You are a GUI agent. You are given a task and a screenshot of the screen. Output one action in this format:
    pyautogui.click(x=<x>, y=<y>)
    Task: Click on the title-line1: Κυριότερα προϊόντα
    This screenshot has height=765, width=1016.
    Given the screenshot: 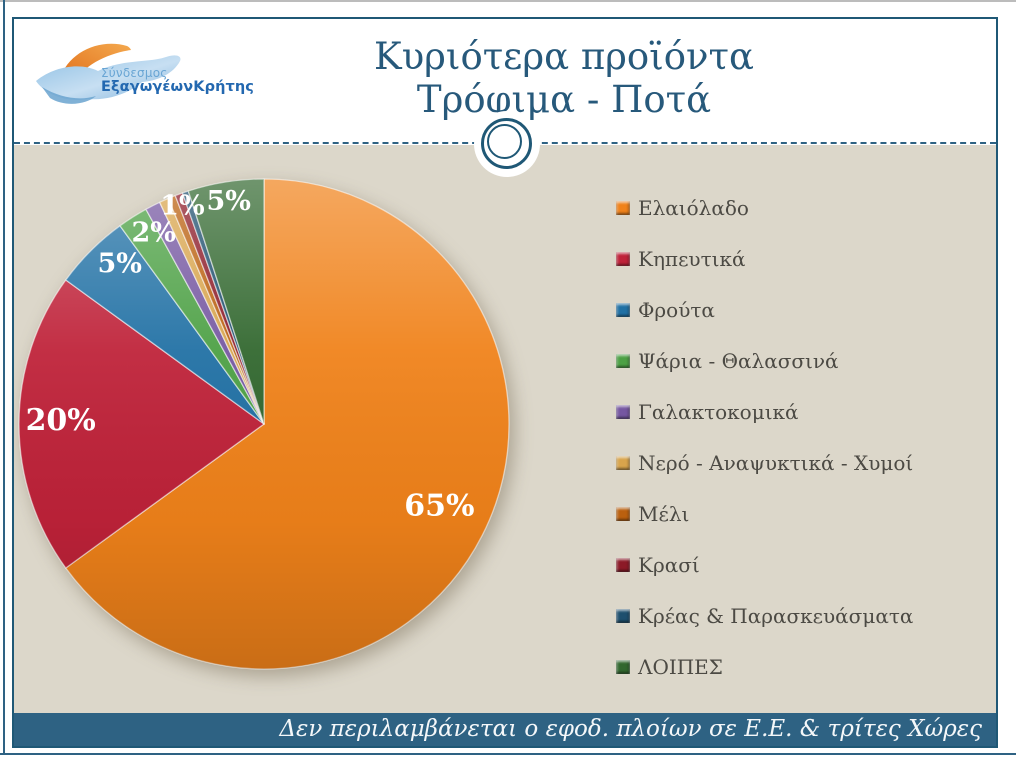 What is the action you would take?
    pyautogui.click(x=564, y=56)
    